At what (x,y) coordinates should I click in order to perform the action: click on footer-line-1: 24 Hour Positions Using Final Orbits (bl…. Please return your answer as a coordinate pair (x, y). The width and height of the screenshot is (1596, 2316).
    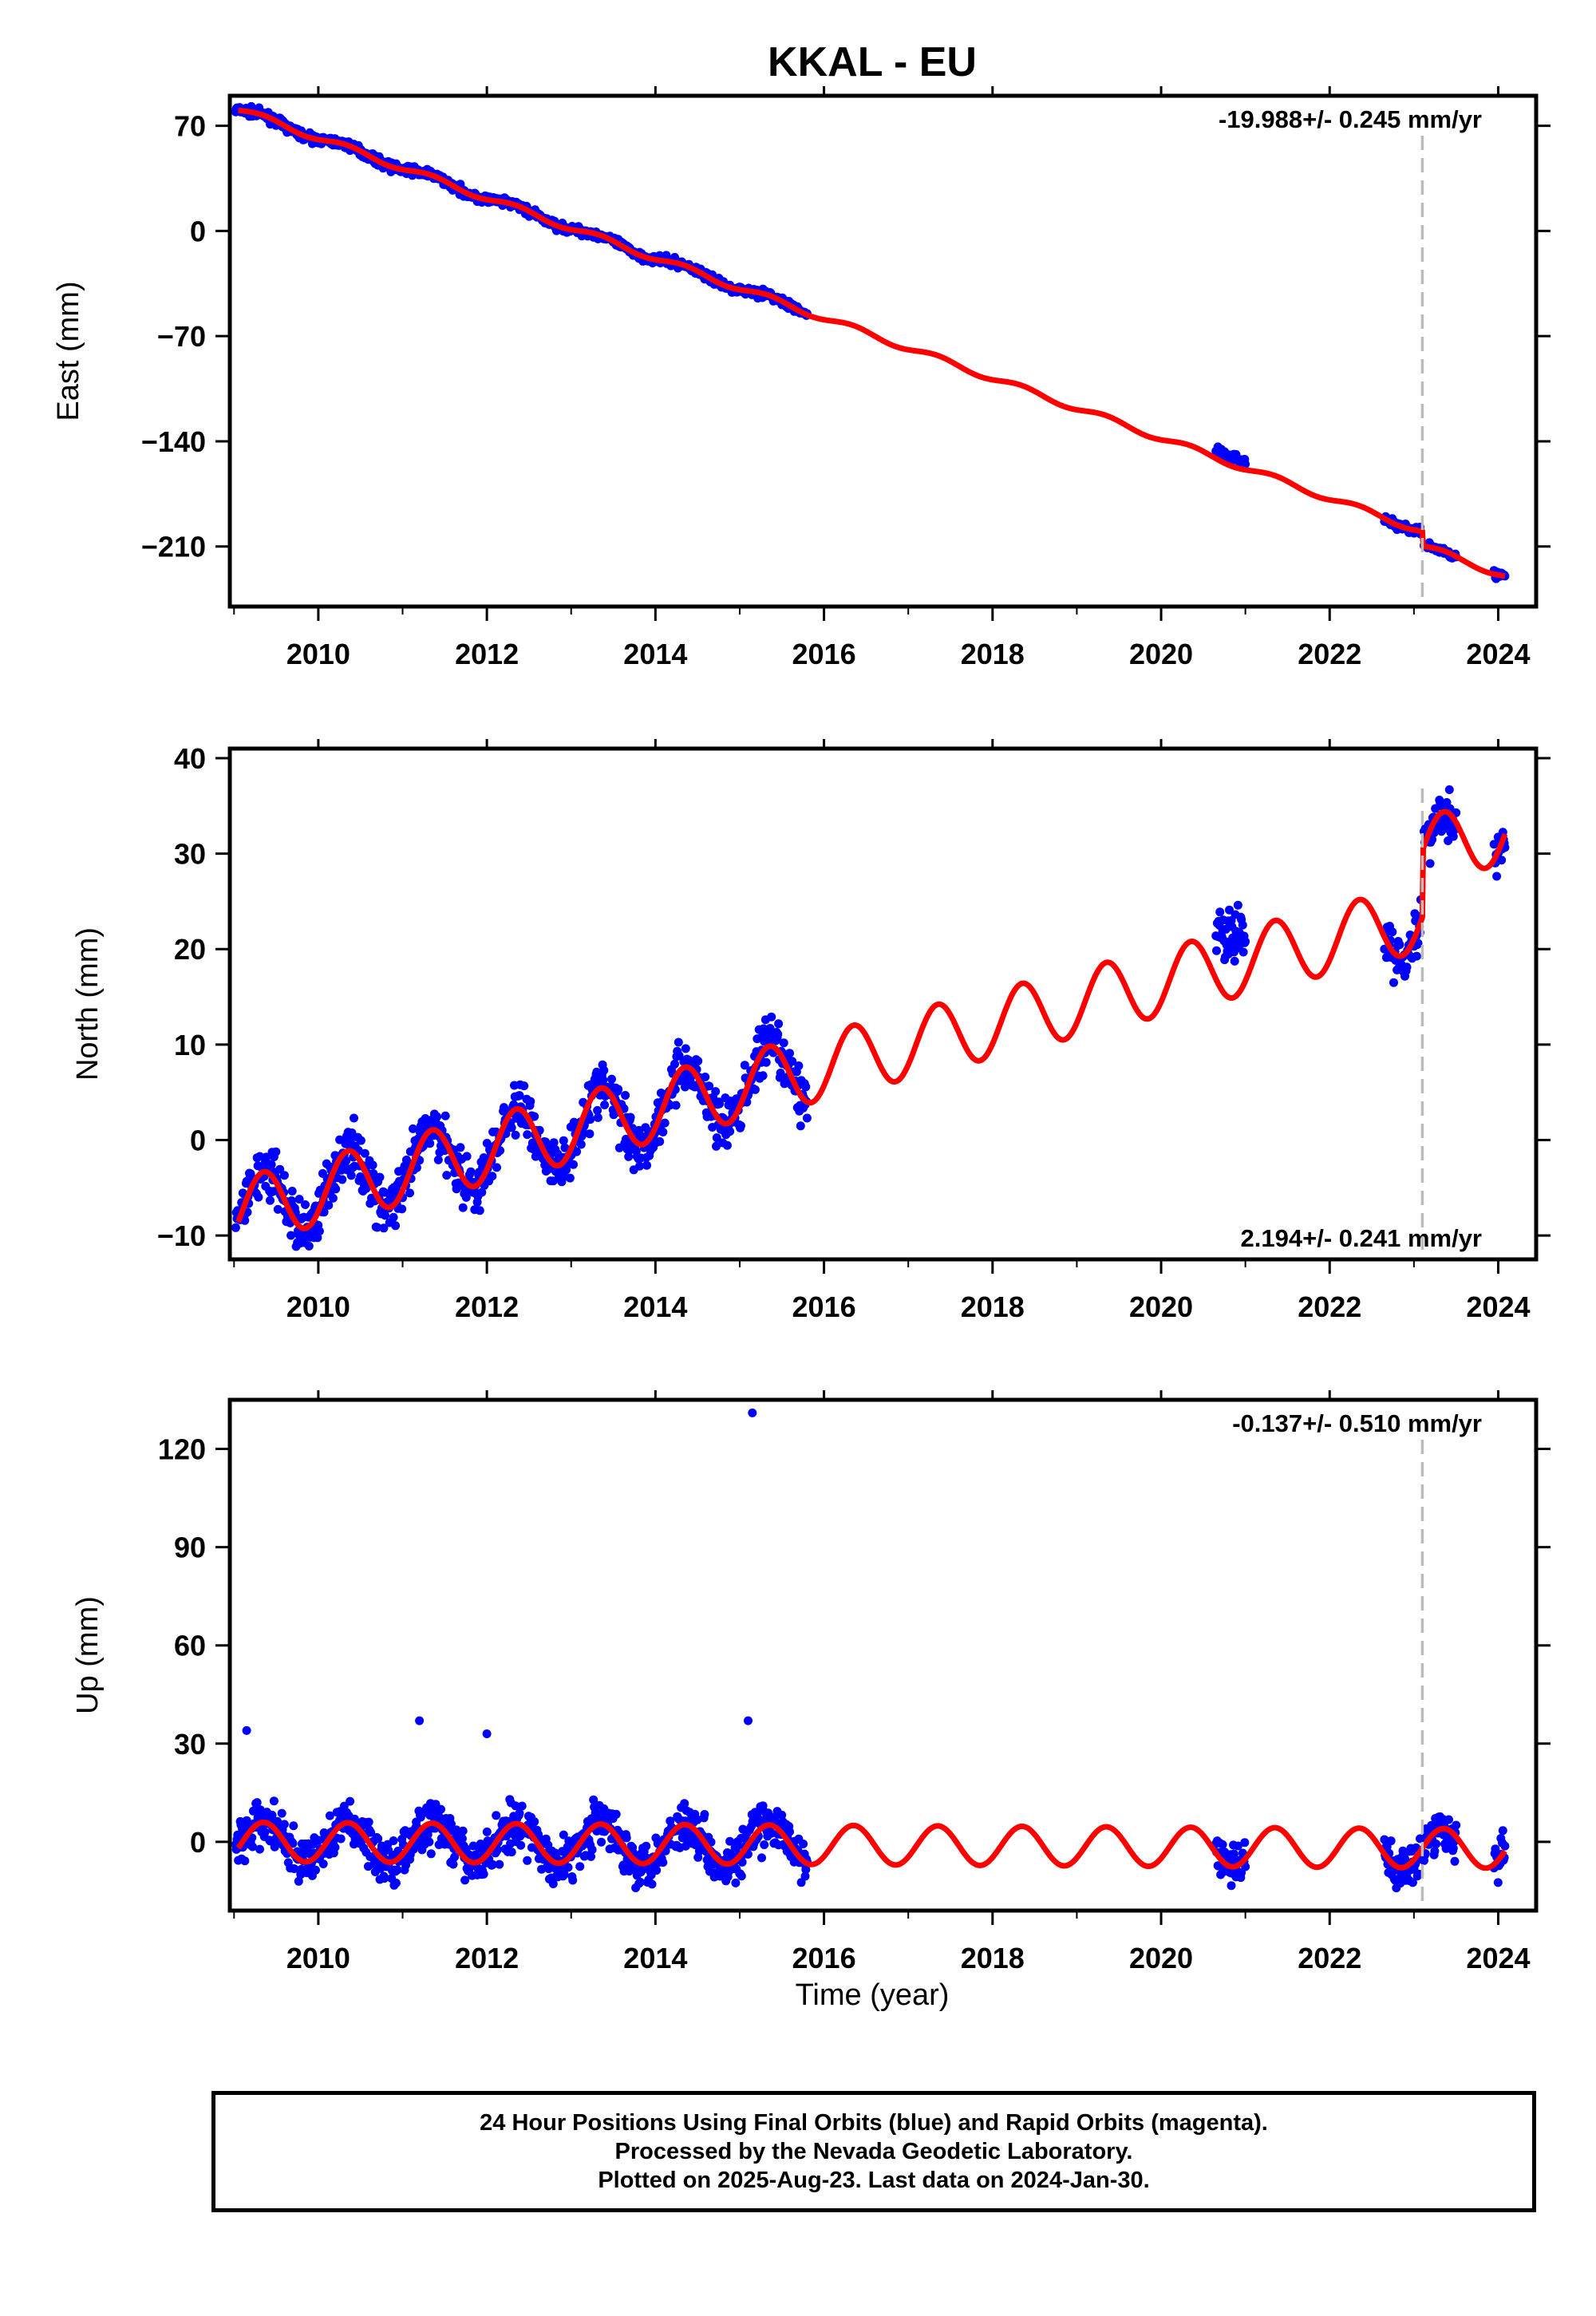
    Looking at the image, I should click on (874, 2123).